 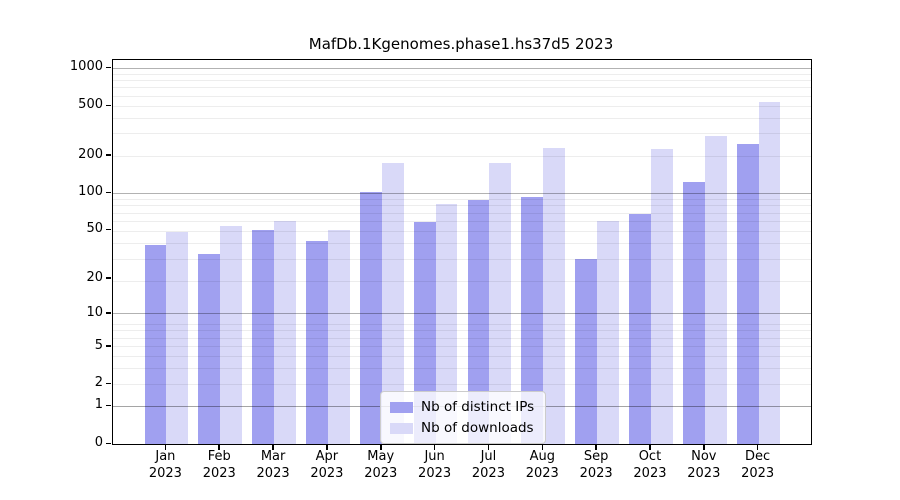 I want to click on y-tick-label: 200, so click(x=90, y=154).